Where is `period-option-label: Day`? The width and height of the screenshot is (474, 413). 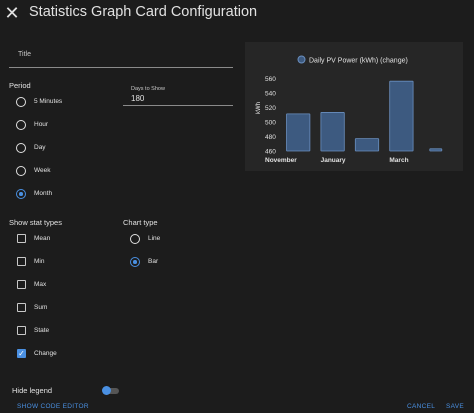 period-option-label: Day is located at coordinates (40, 147).